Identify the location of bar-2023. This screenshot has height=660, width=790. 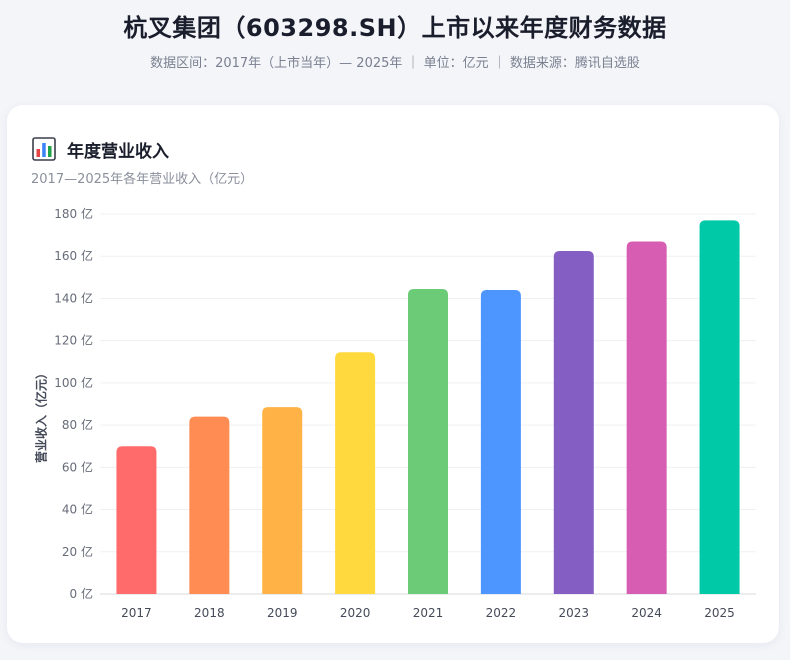
(573, 422).